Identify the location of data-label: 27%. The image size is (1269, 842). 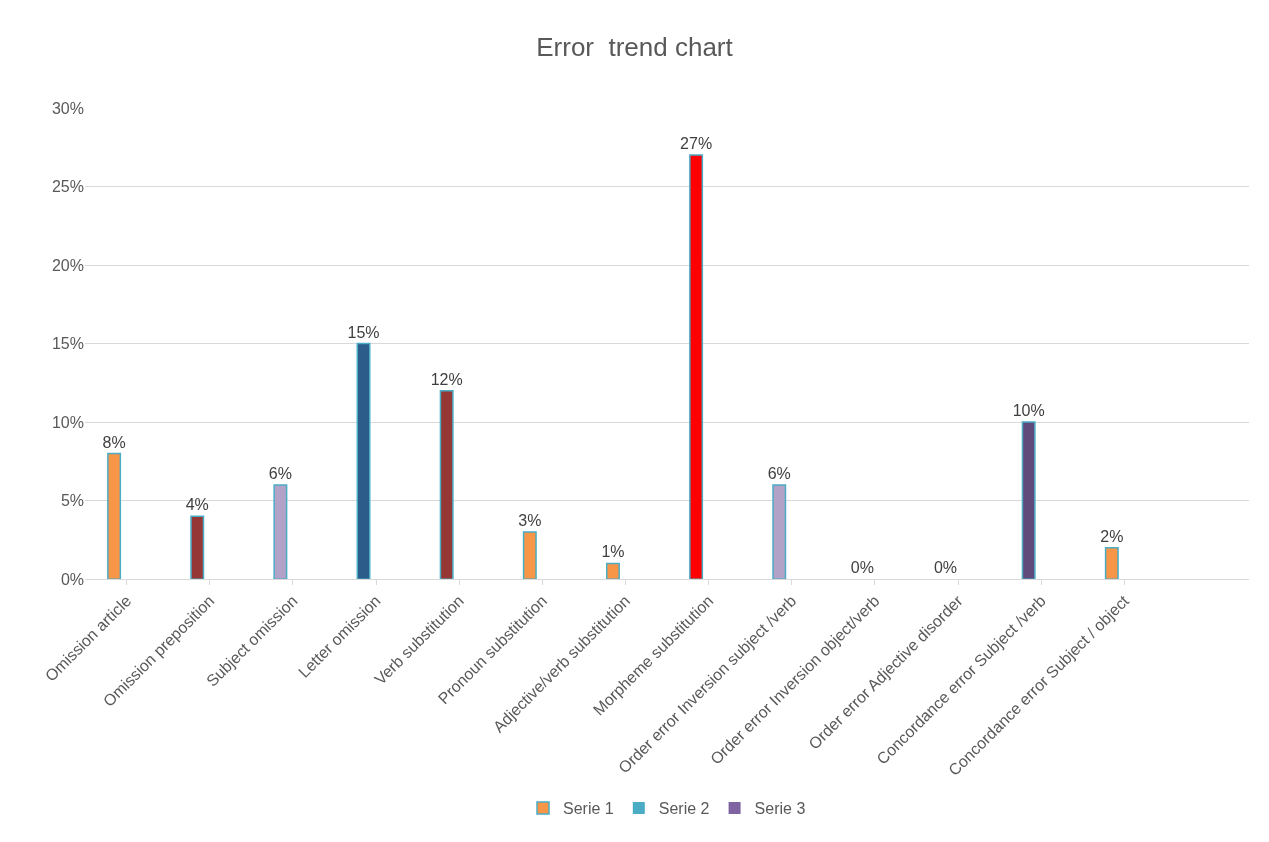
(696, 144).